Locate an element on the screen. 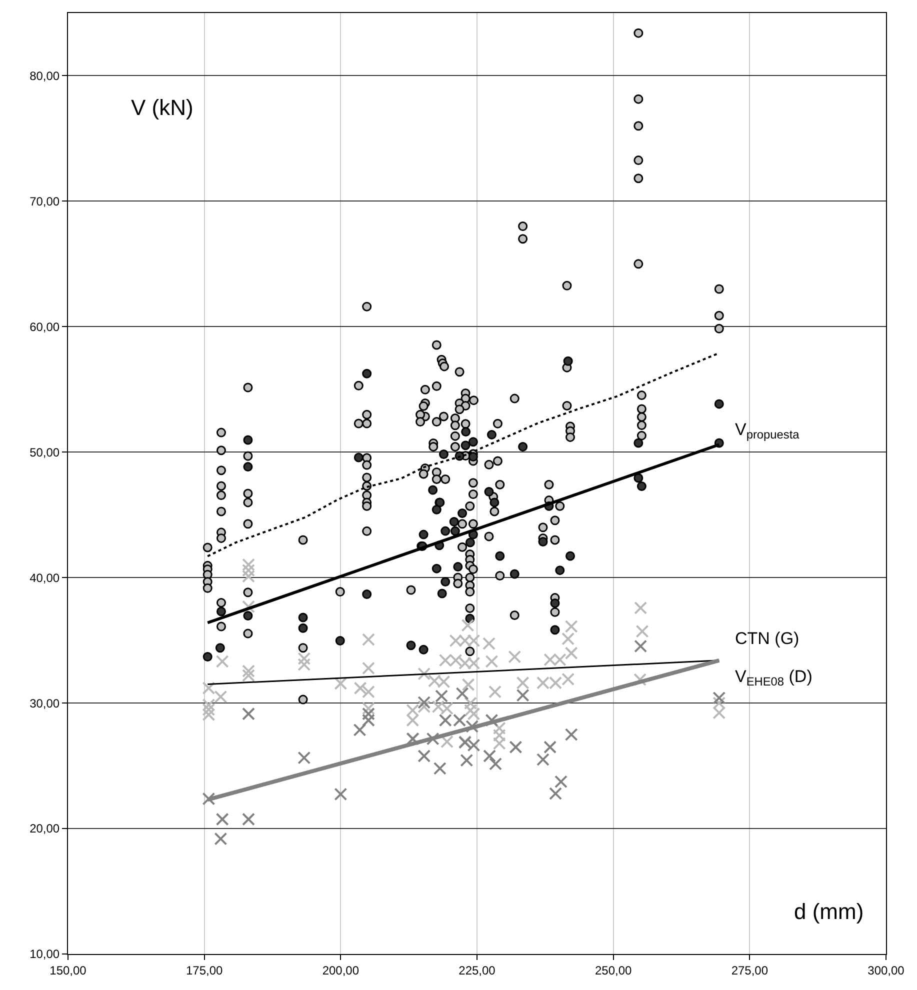 This screenshot has width=917, height=990. x-tick-label: 275,00 is located at coordinates (749, 970).